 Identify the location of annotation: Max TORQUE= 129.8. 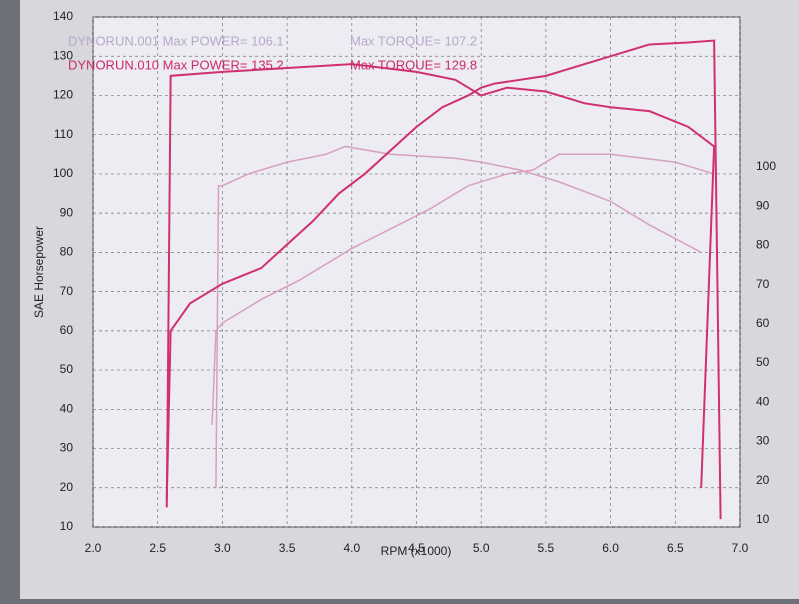
(413, 64).